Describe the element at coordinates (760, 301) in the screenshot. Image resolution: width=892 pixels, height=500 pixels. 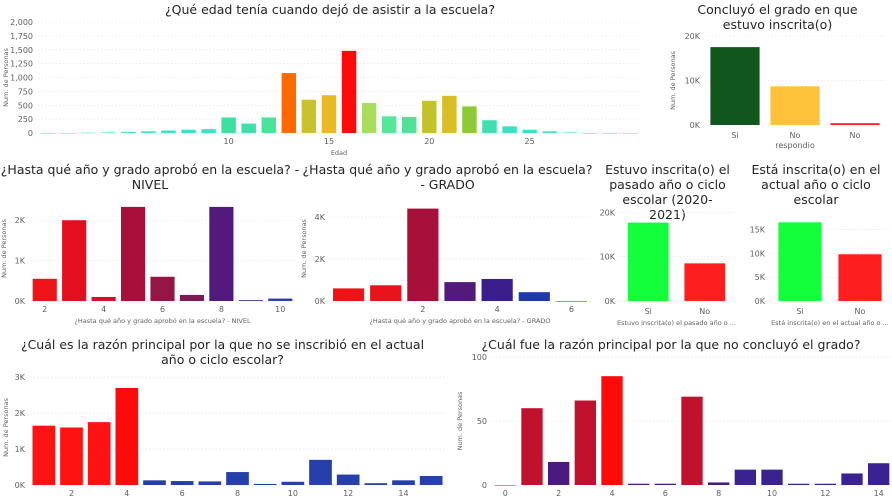
I see `esta-ytick-label: 0K` at that location.